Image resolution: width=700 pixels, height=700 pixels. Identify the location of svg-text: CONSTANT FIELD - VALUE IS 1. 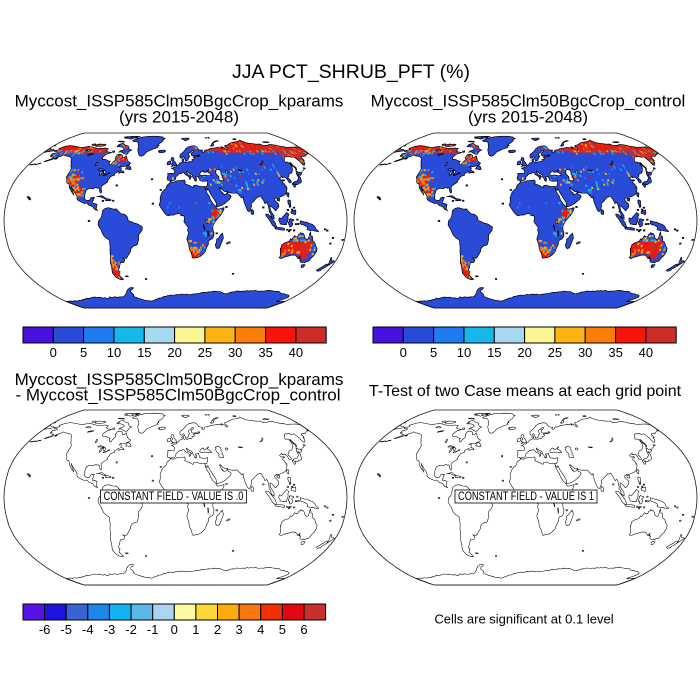
(526, 497).